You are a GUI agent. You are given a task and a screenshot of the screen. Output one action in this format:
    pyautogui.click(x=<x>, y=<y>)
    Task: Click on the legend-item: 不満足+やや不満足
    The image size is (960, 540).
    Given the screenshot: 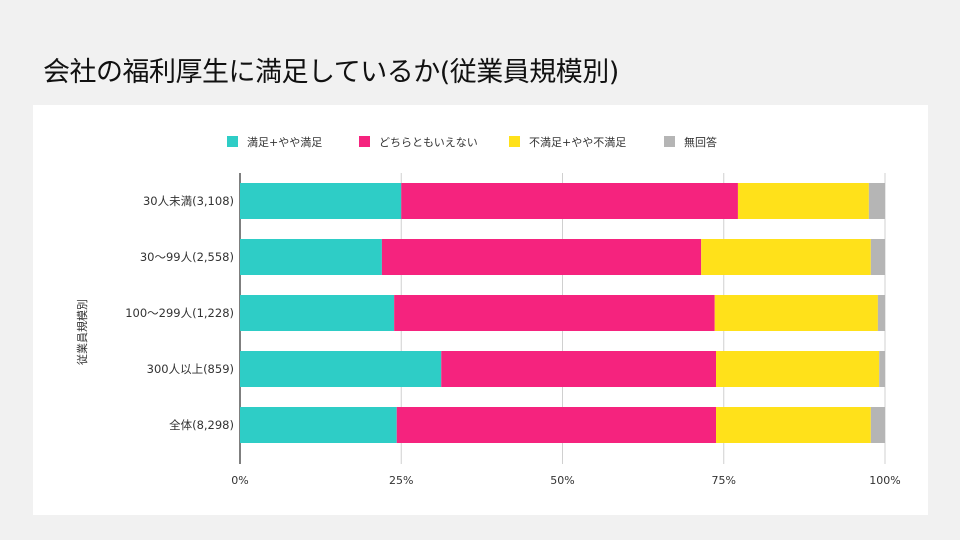 What is the action you would take?
    pyautogui.click(x=567, y=142)
    